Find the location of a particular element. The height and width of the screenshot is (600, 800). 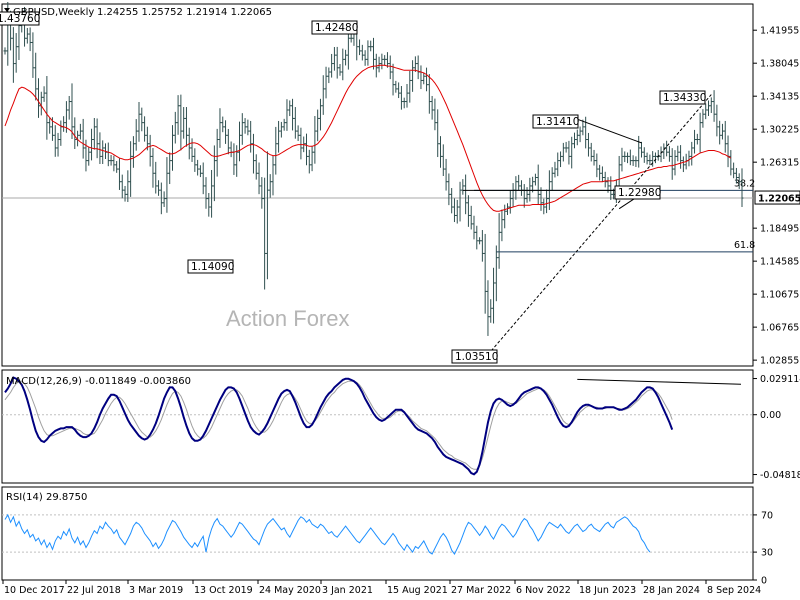

symbol-label: GBPUSD,Weekly is located at coordinates (53, 12).